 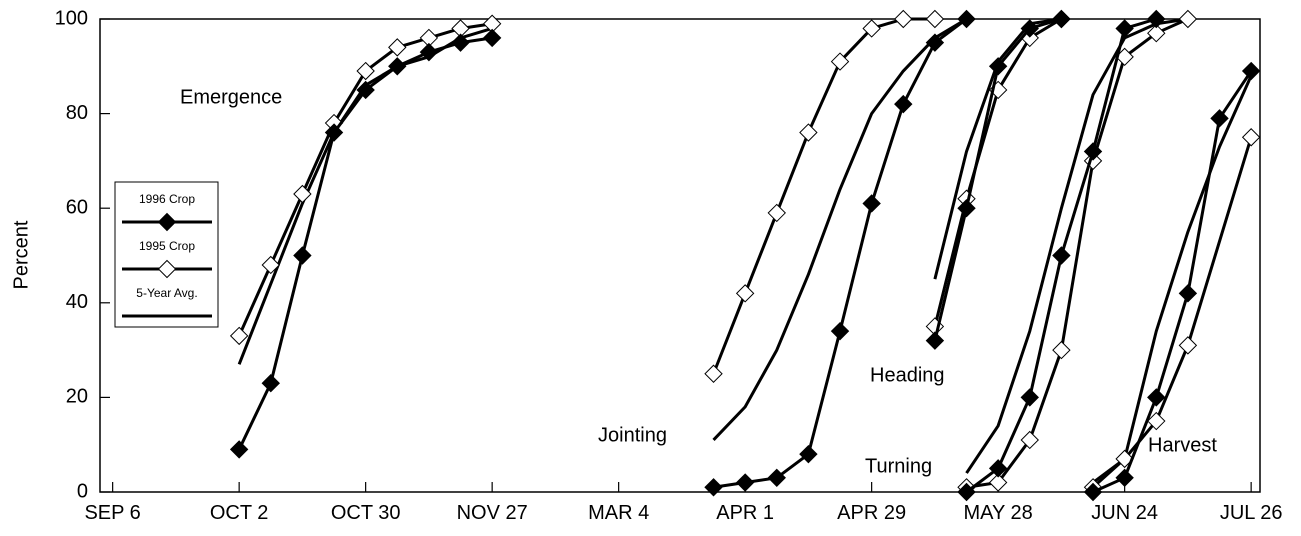 I want to click on x-tick-label: NOV 27, so click(x=492, y=513).